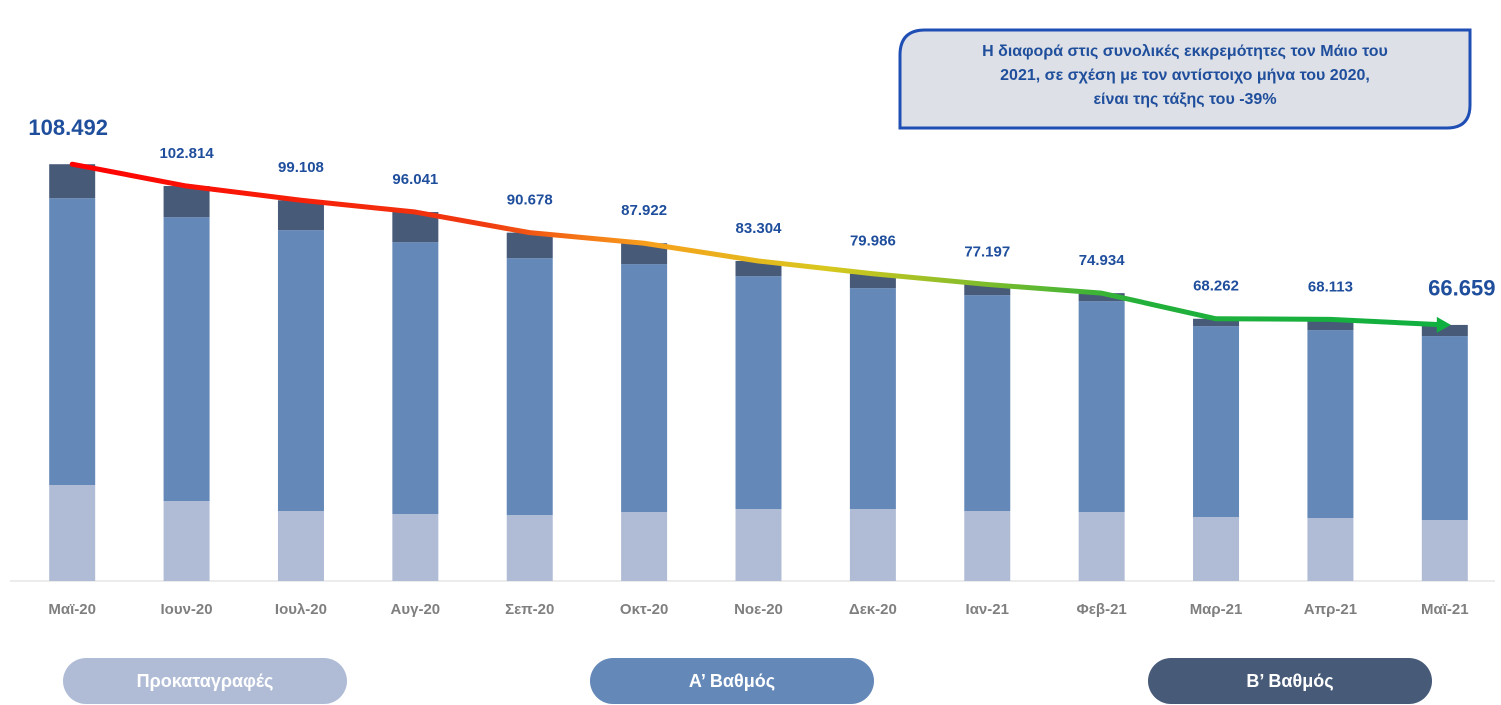  Describe the element at coordinates (987, 609) in the screenshot. I see `x-tick-label: Ιαν-21` at that location.